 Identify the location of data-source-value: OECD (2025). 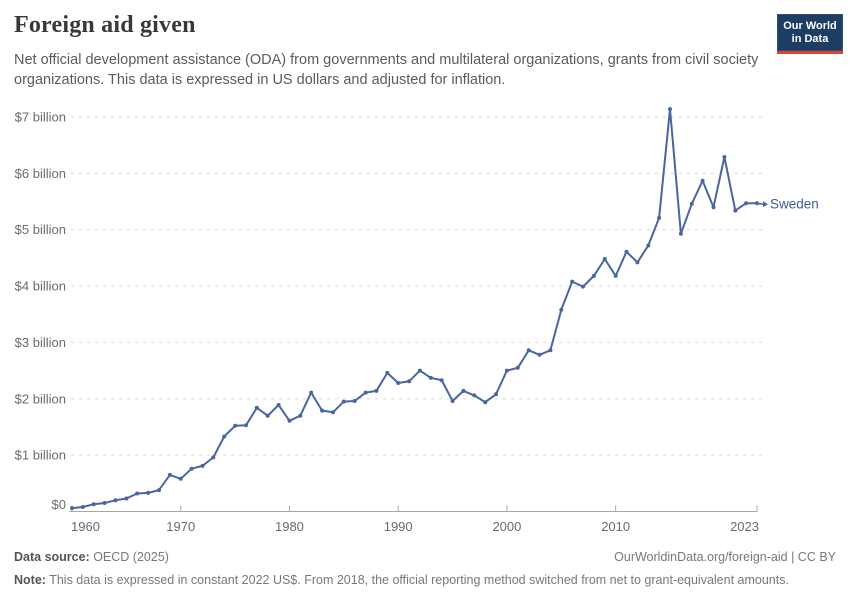
(129, 557).